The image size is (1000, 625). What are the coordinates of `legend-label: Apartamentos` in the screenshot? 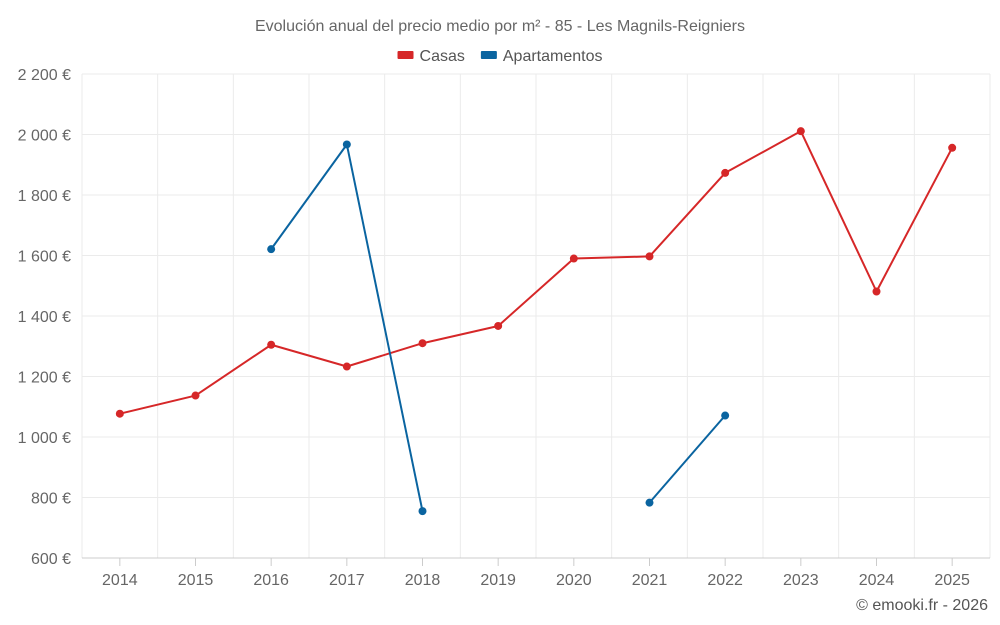 It's located at (553, 56).